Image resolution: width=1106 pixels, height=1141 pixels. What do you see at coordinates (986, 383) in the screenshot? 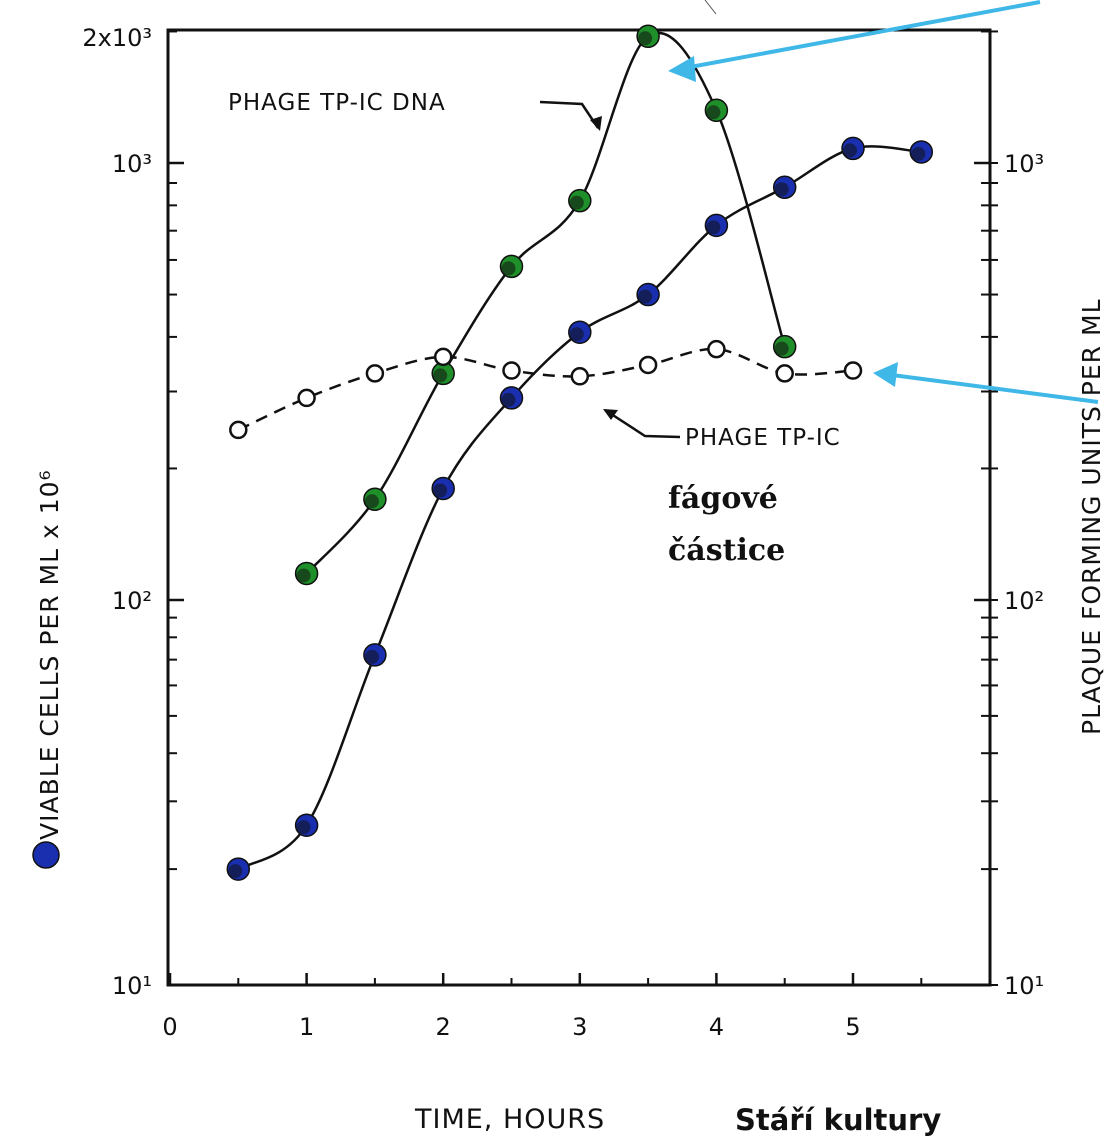
I see `cyan-arrow-right` at bounding box center [986, 383].